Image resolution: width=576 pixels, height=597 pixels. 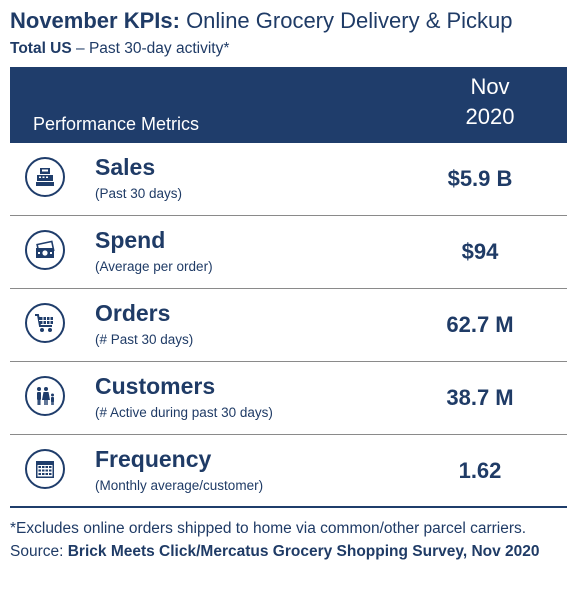 What do you see at coordinates (130, 240) in the screenshot?
I see `row-title: Spend` at bounding box center [130, 240].